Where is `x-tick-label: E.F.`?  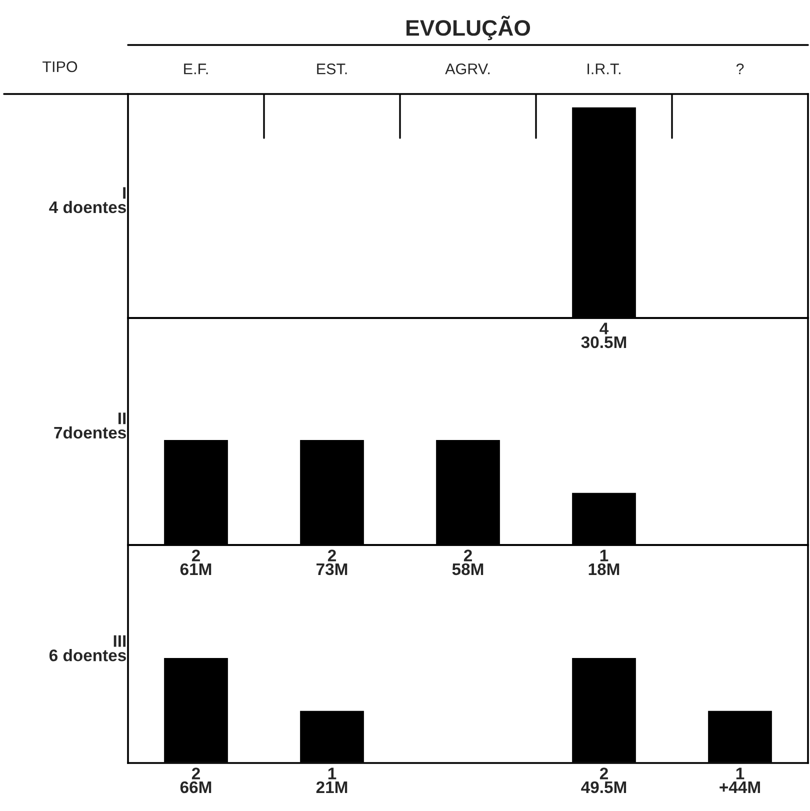
x-tick-label: E.F. is located at coordinates (196, 69).